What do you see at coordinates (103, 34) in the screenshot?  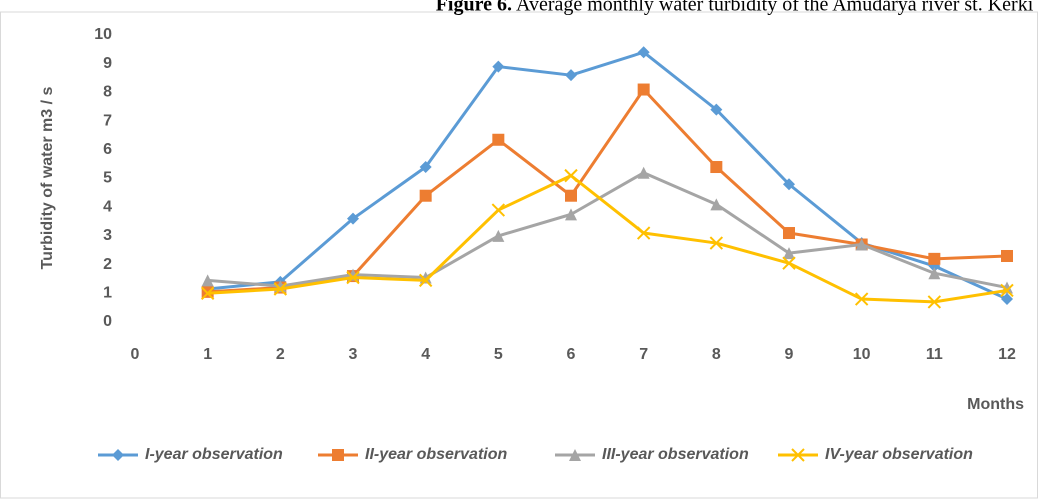 I see `y-tick-label: 10` at bounding box center [103, 34].